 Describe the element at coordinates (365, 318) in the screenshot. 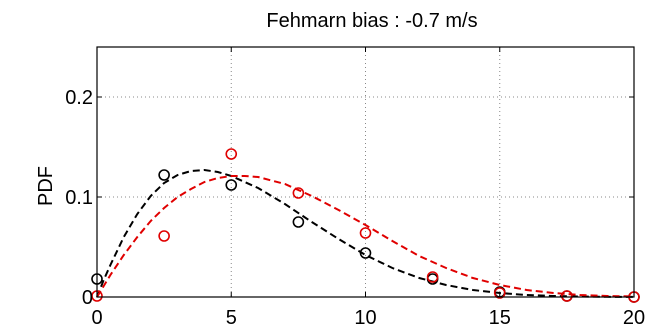

I see `x-tick-label: 10` at that location.